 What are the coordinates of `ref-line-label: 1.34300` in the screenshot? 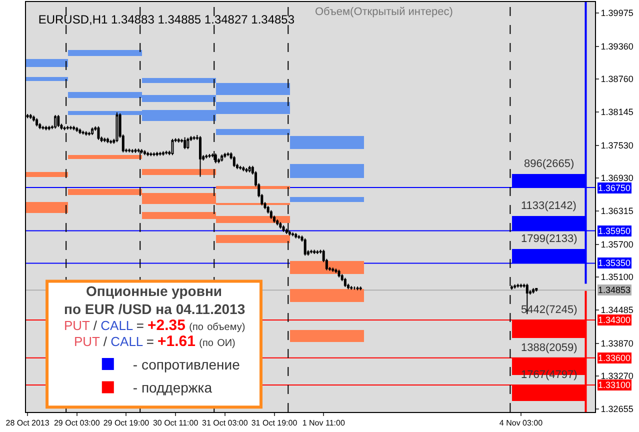 It's located at (614, 320).